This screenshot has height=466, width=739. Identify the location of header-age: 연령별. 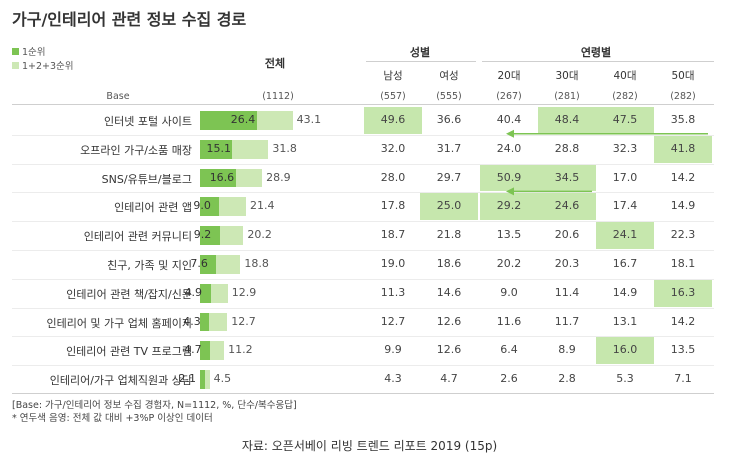
(596, 52).